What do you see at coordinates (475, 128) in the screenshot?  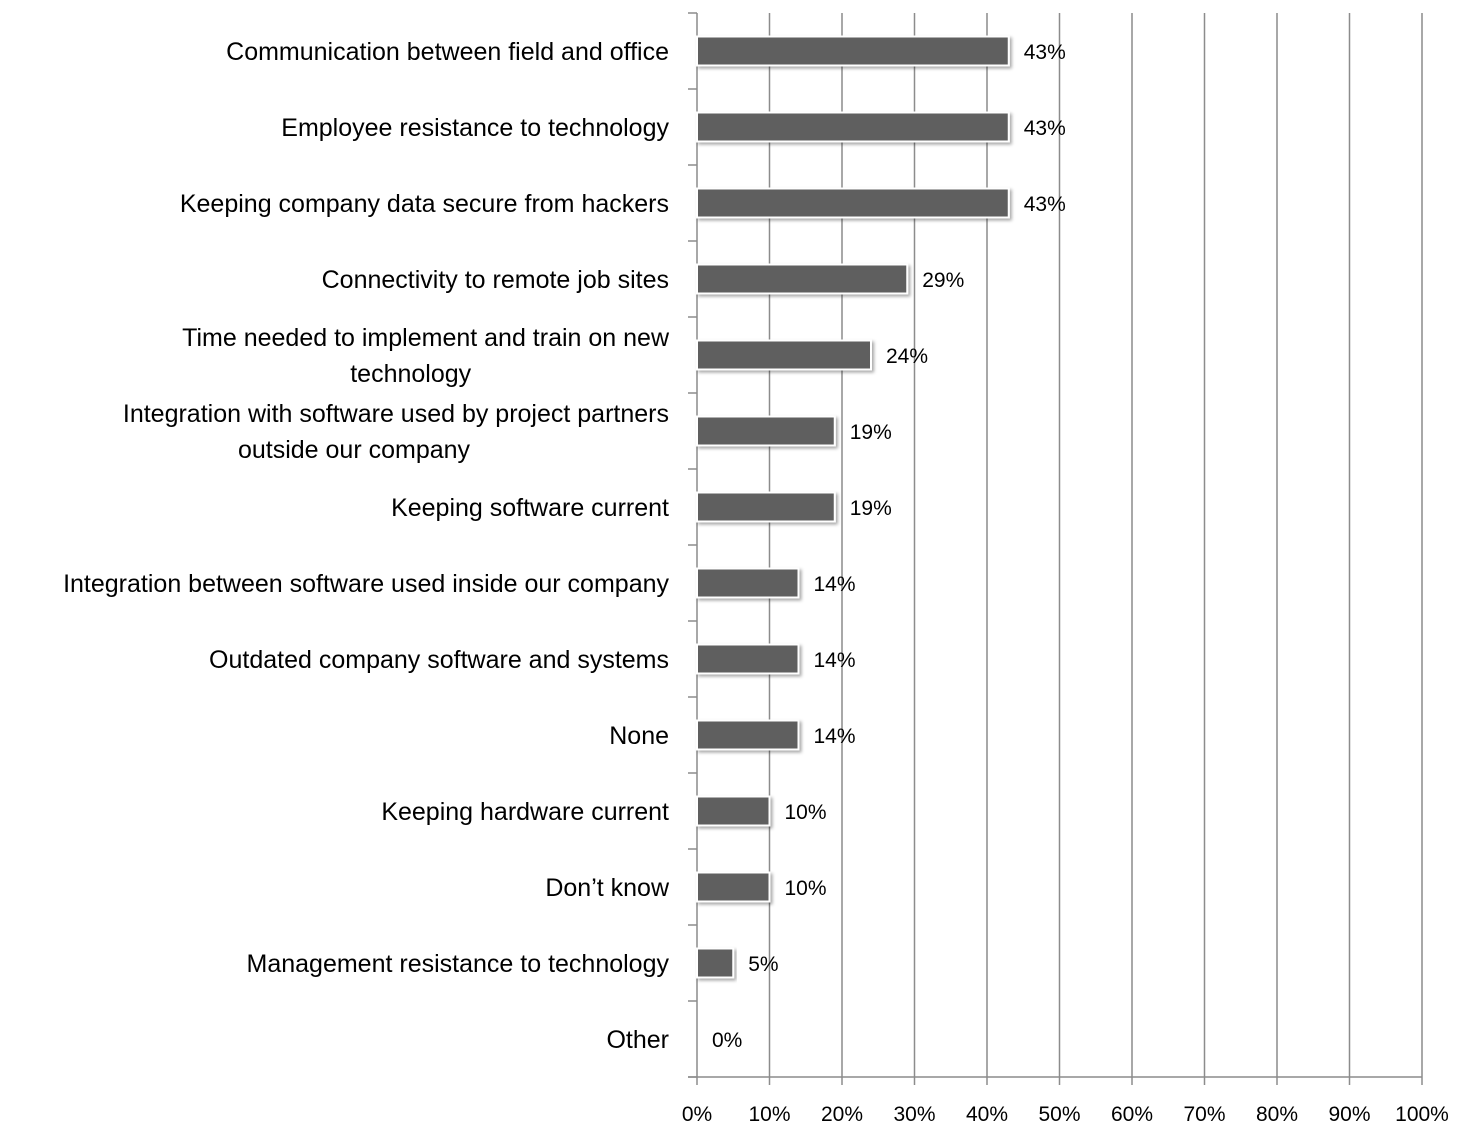 I see `category-label: Employee resistance to technology` at bounding box center [475, 128].